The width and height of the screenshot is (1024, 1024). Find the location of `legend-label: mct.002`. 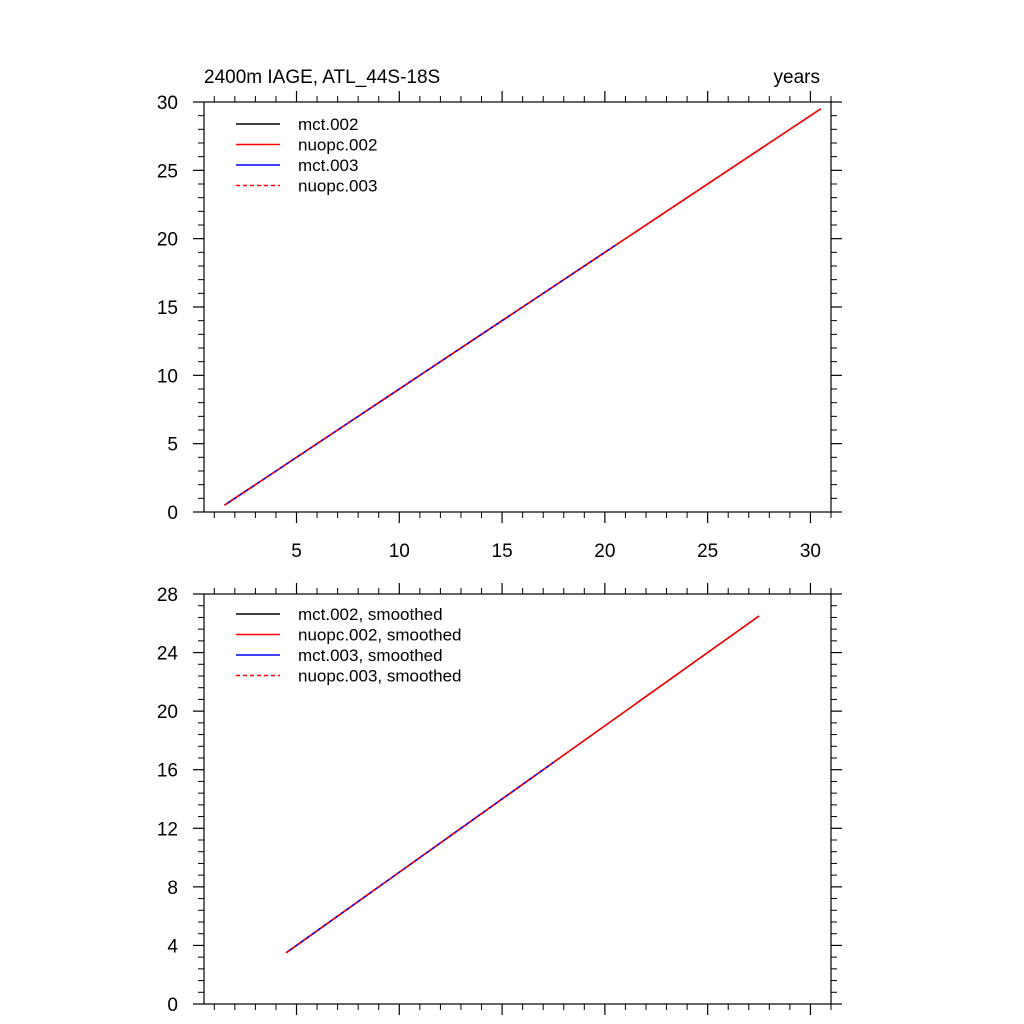

legend-label: mct.002 is located at coordinates (328, 124).